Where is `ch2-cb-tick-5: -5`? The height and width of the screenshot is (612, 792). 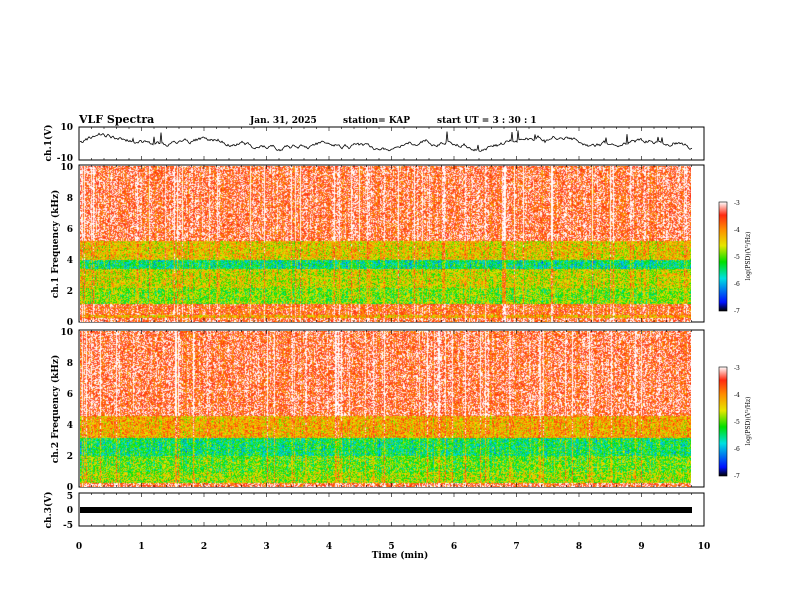 ch2-cb-tick-5: -5 is located at coordinates (737, 422).